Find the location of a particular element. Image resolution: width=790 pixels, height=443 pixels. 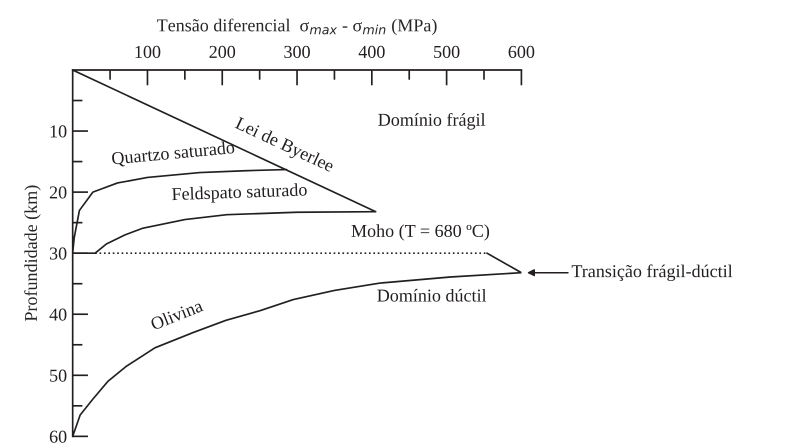

x-tick-label: 500 is located at coordinates (447, 52).